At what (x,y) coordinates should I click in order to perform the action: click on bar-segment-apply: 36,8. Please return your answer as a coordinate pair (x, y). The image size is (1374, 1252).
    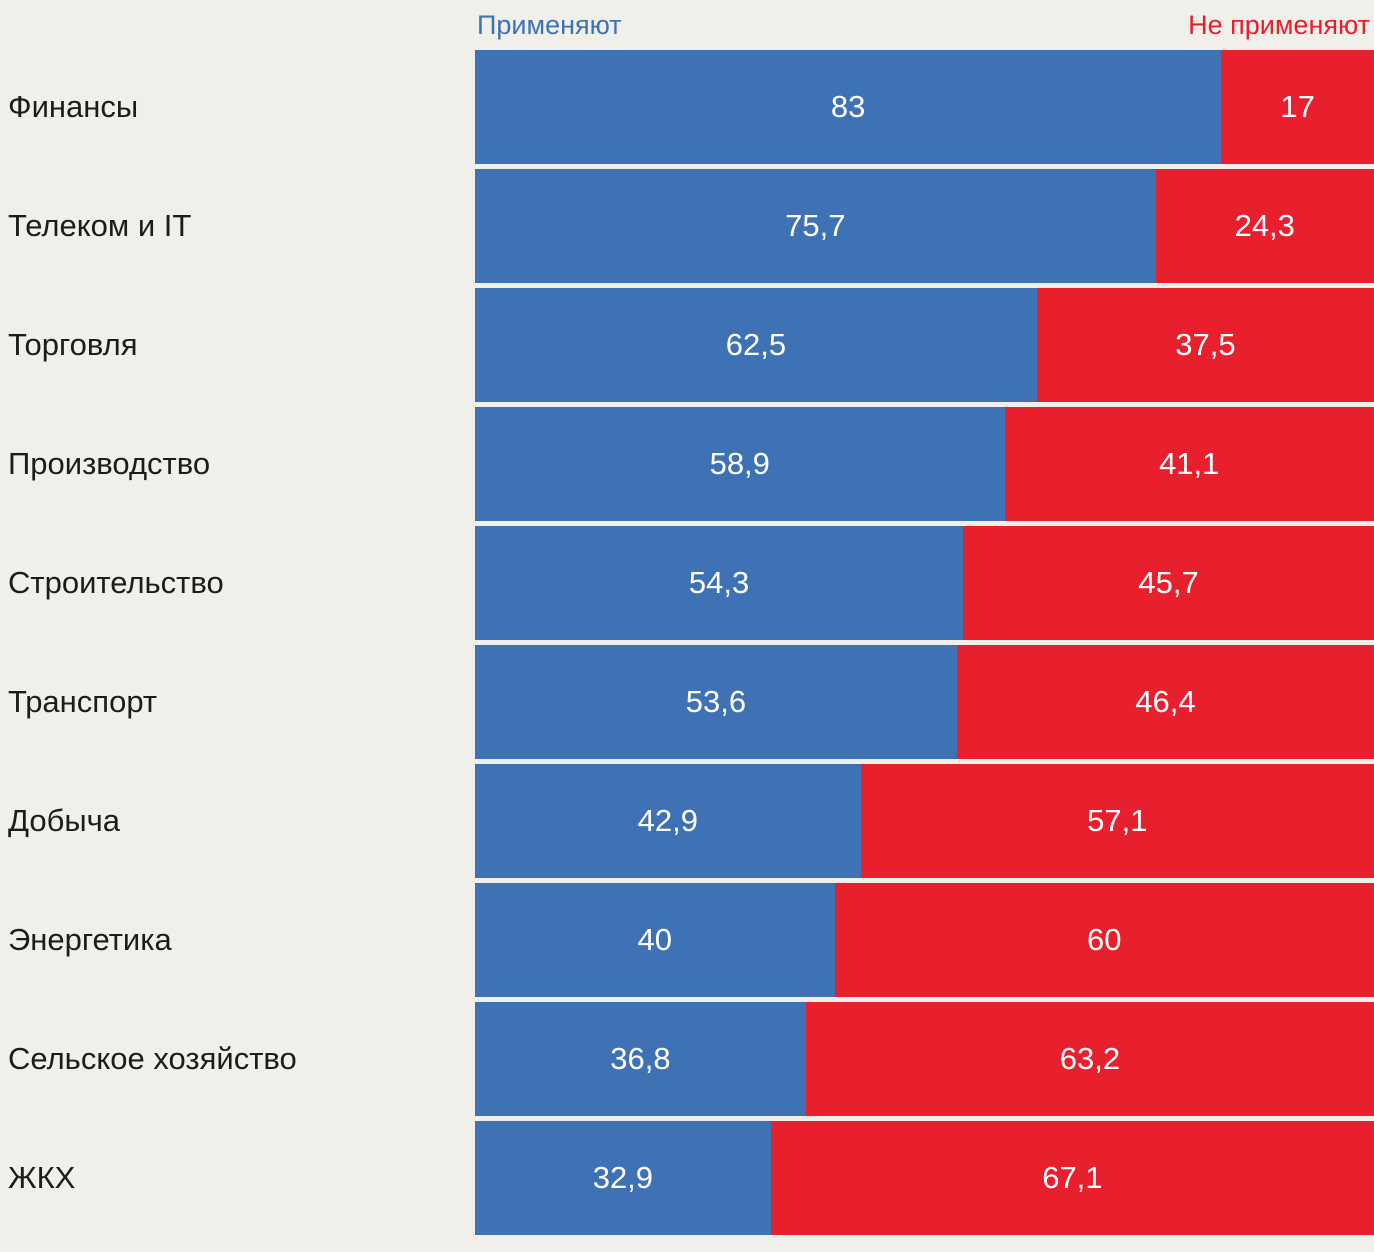
    Looking at the image, I should click on (640, 1059).